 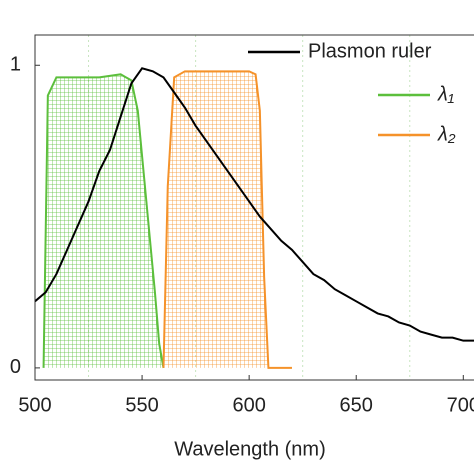 I want to click on legend-label: Plasmon ruler, so click(x=370, y=51).